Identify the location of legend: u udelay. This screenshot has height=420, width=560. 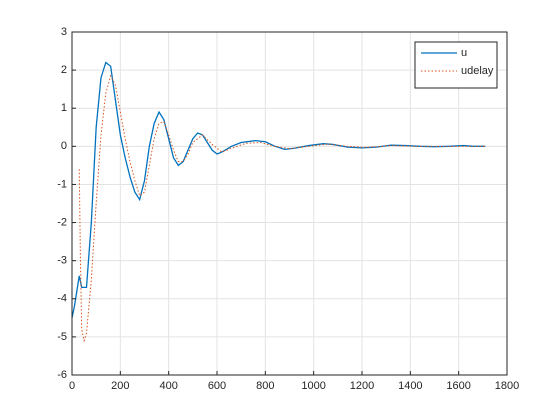
(456, 65).